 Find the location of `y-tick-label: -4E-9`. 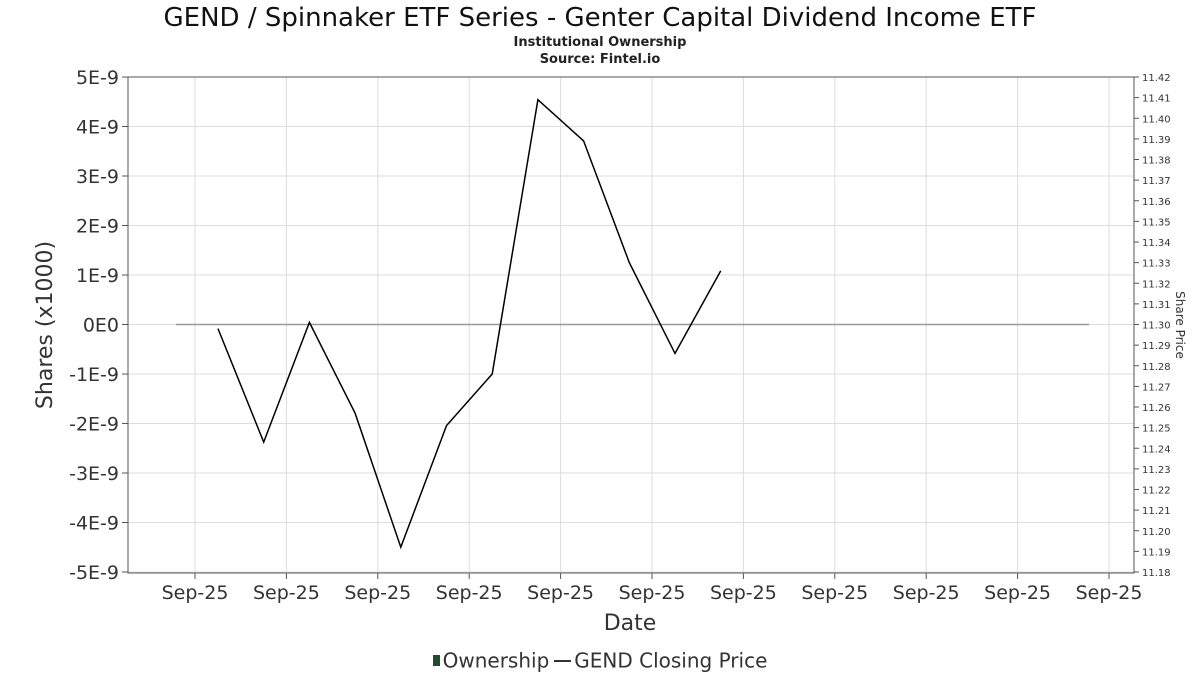

y-tick-label: -4E-9 is located at coordinates (94, 524).